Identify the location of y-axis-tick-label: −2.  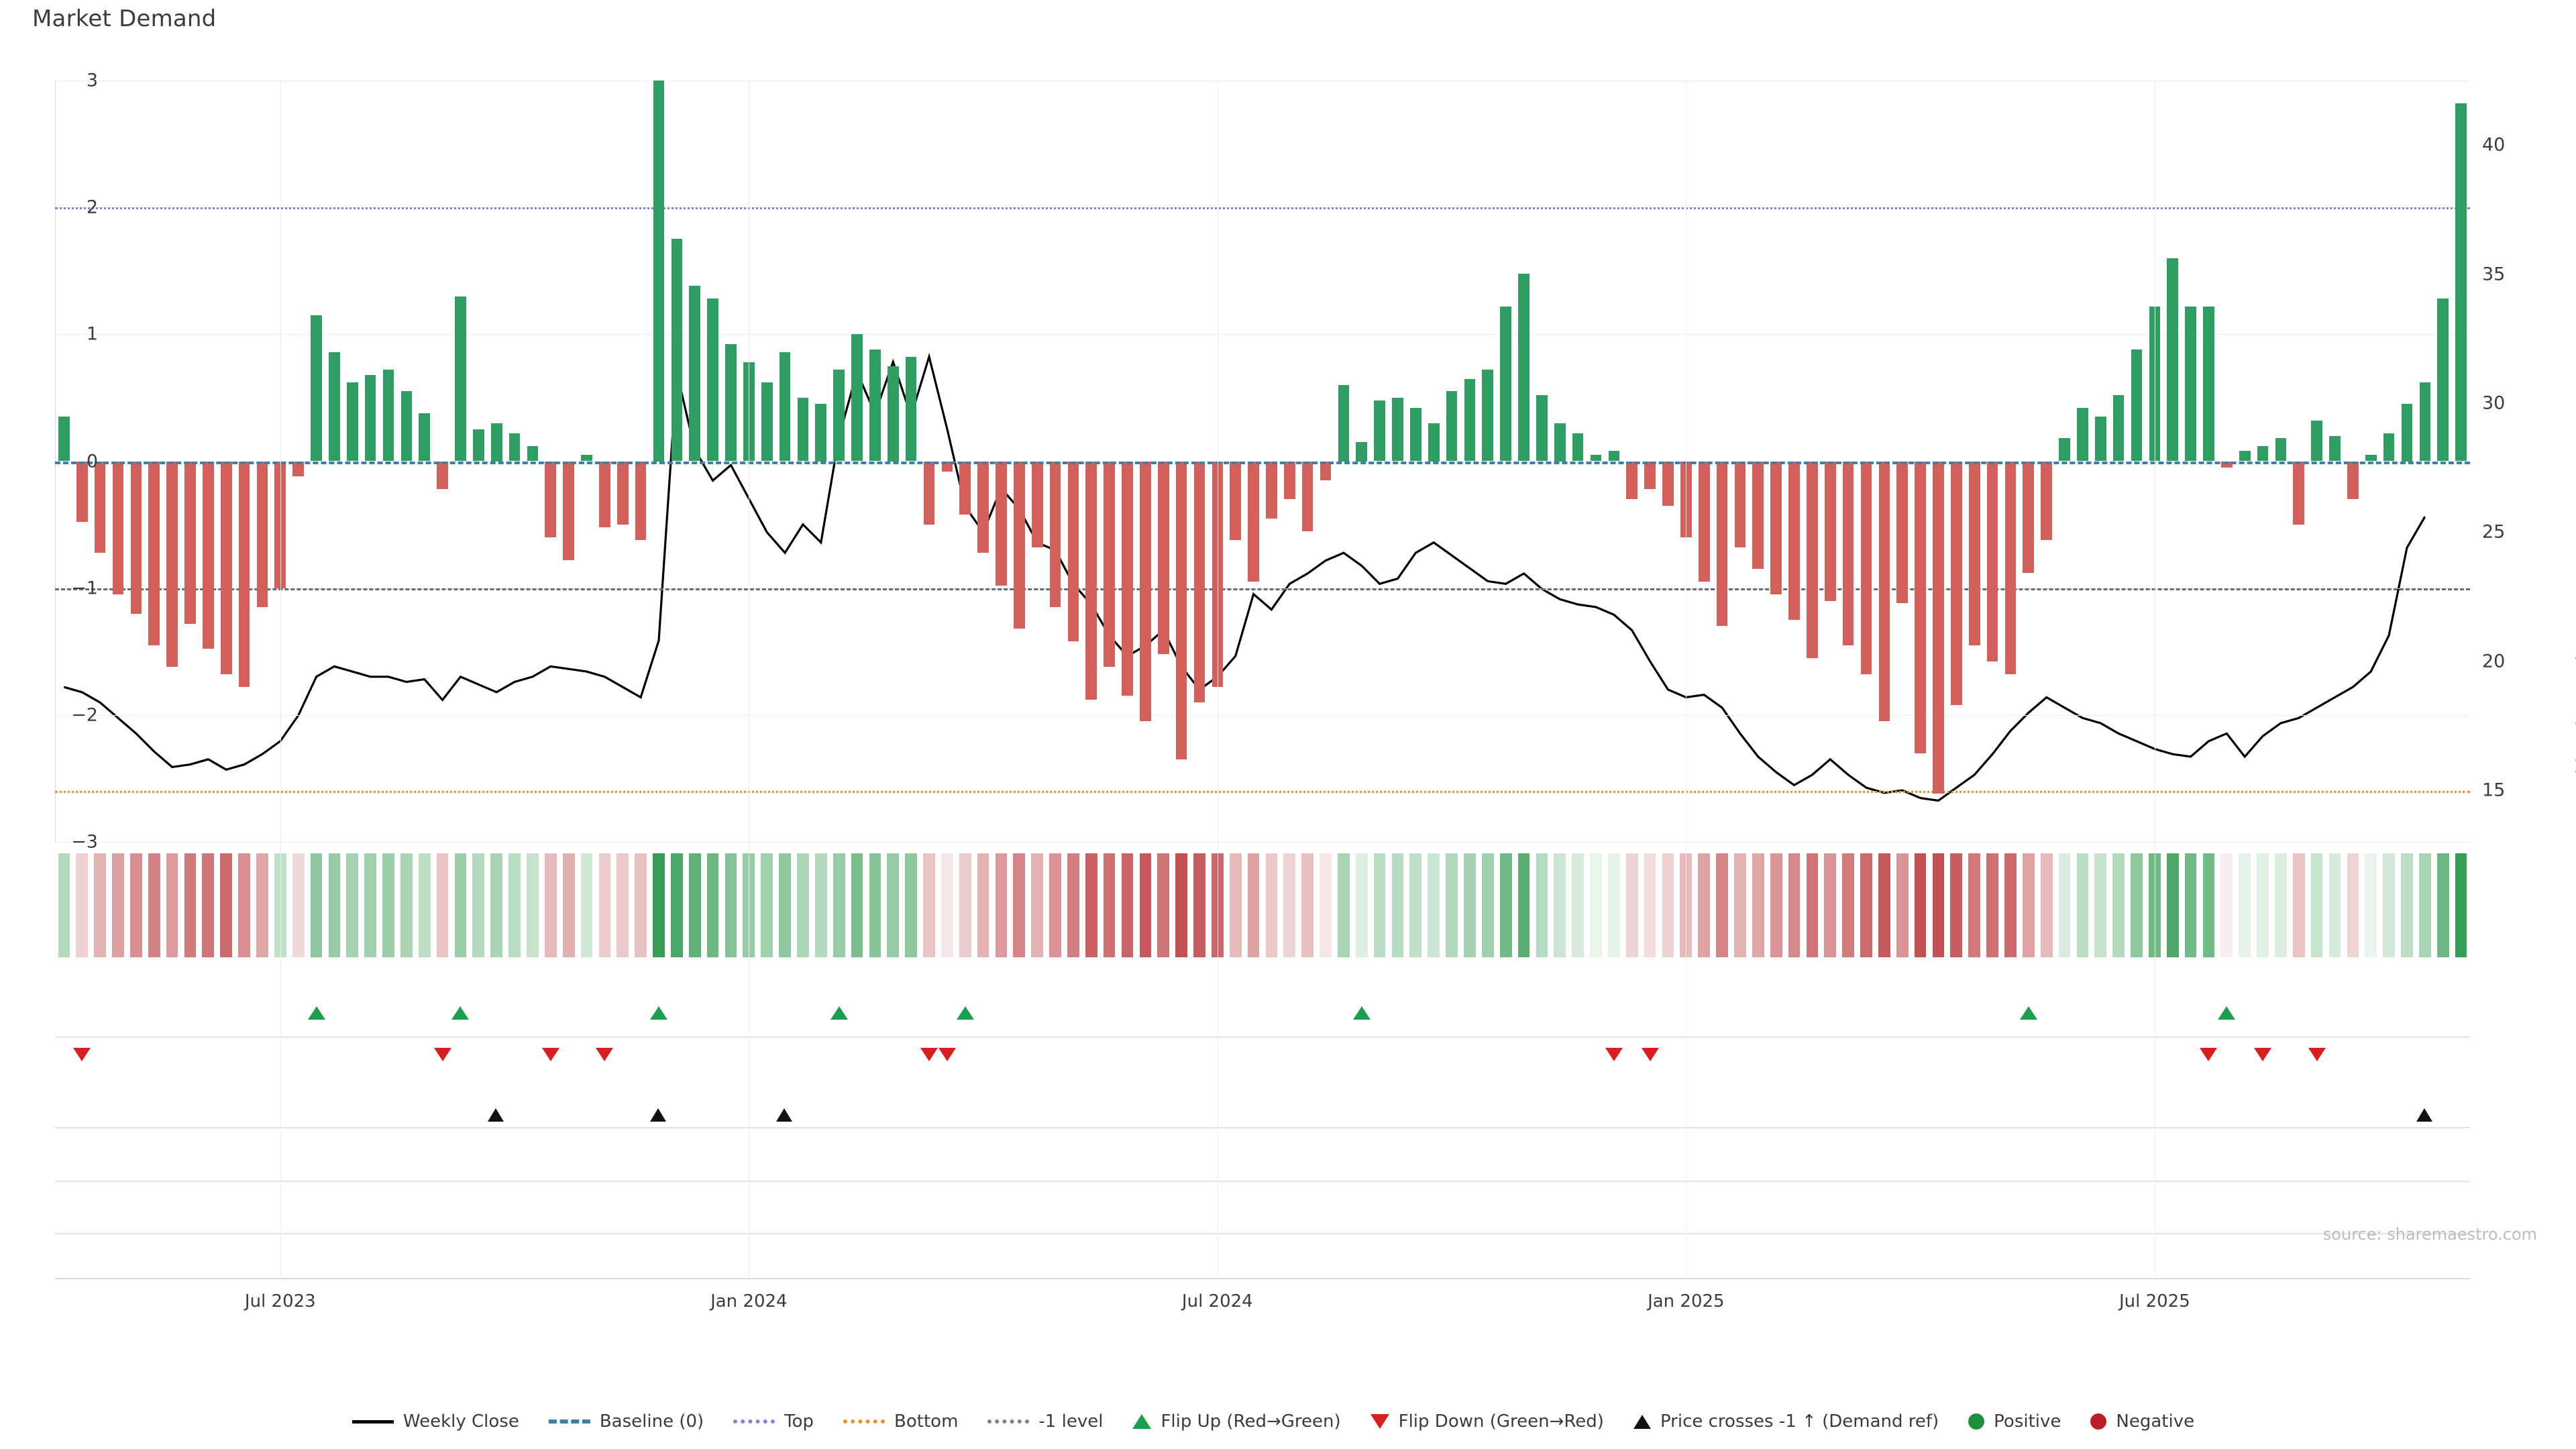
(84, 715).